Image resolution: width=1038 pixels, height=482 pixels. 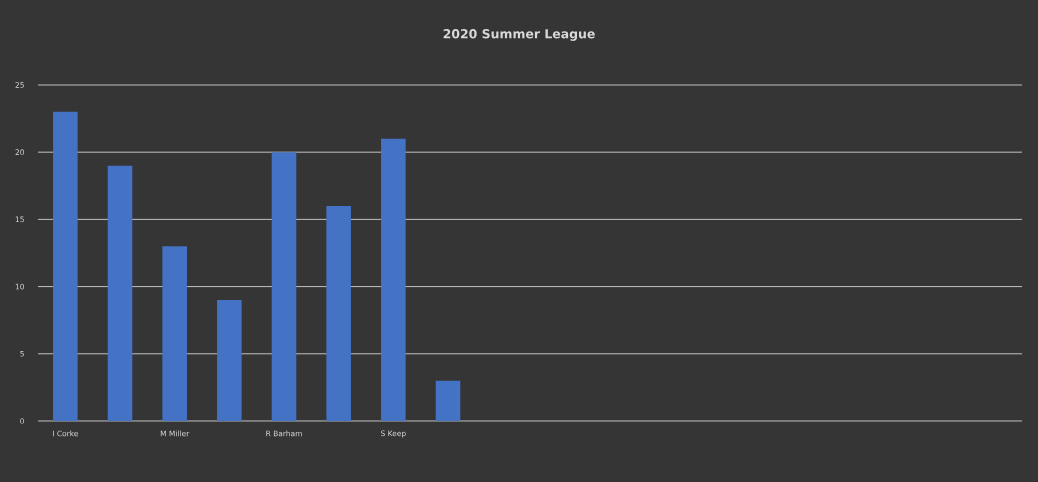 I want to click on chart-title: 2020 Summer League, so click(x=519, y=35).